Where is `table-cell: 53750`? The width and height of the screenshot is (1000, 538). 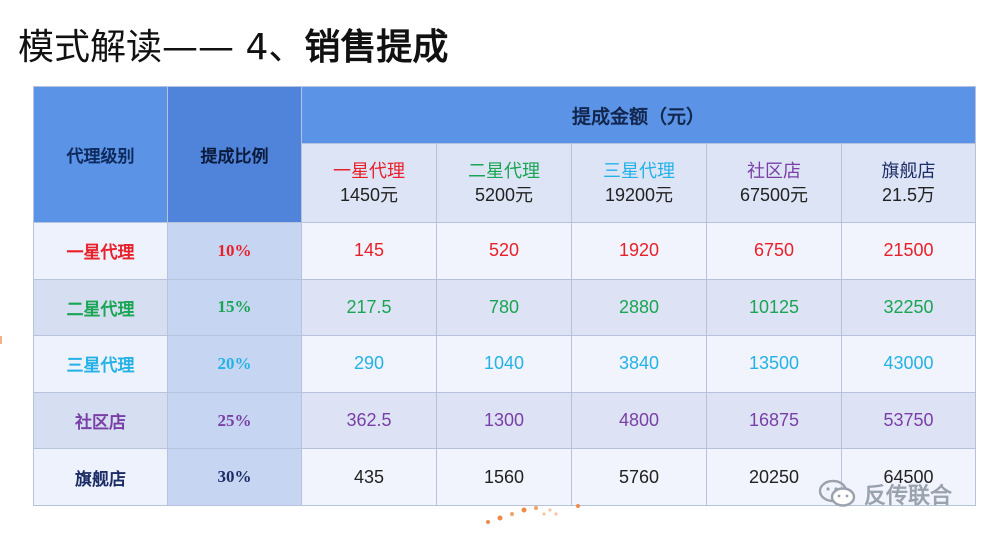 table-cell: 53750 is located at coordinates (908, 420).